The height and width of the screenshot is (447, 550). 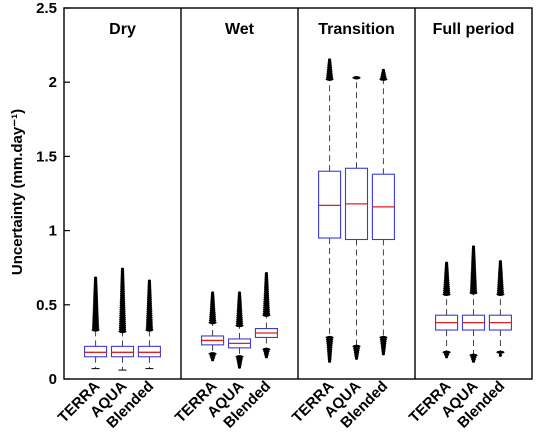 What do you see at coordinates (122, 29) in the screenshot?
I see `panel-title: Dry` at bounding box center [122, 29].